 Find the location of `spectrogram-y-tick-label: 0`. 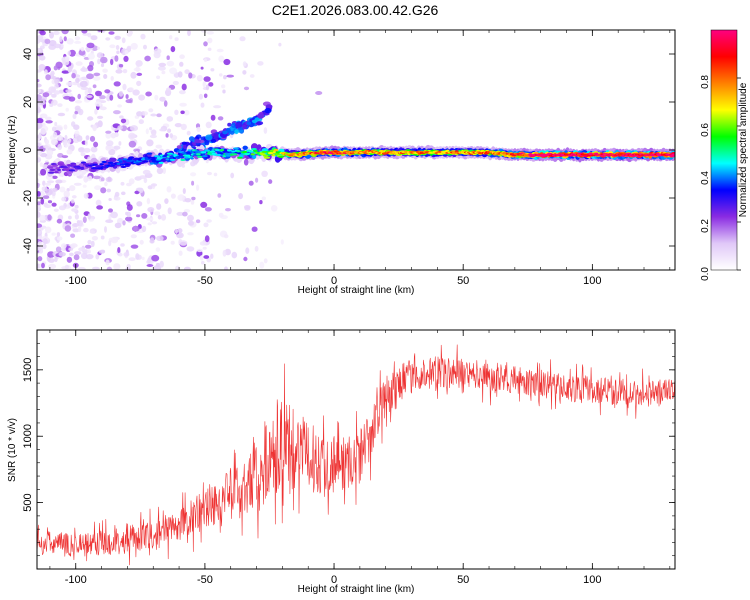

spectrogram-y-tick-label: 0 is located at coordinates (28, 150).